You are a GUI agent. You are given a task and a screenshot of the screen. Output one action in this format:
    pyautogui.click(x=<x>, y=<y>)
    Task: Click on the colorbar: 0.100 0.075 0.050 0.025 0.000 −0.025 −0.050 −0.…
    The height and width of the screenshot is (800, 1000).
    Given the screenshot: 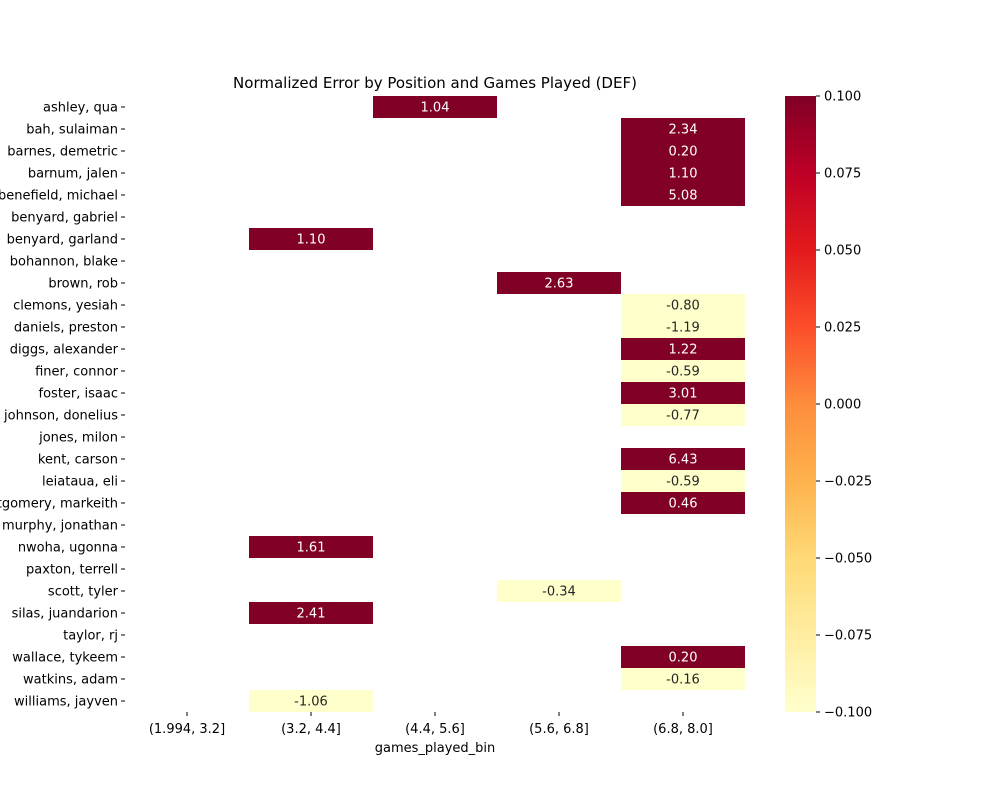 What is the action you would take?
    pyautogui.click(x=828, y=405)
    